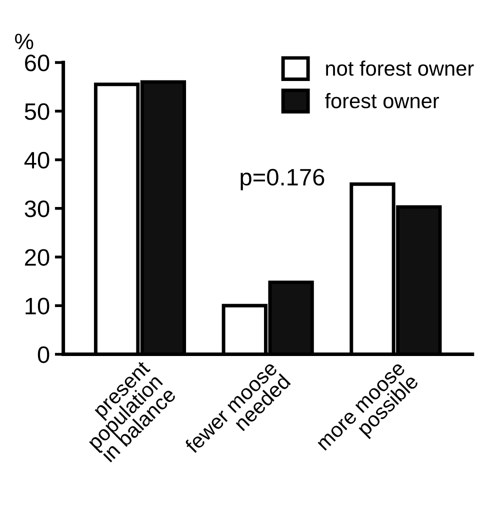 This screenshot has width=487, height=521. What do you see at coordinates (37, 209) in the screenshot?
I see `y-tick-label: 30` at bounding box center [37, 209].